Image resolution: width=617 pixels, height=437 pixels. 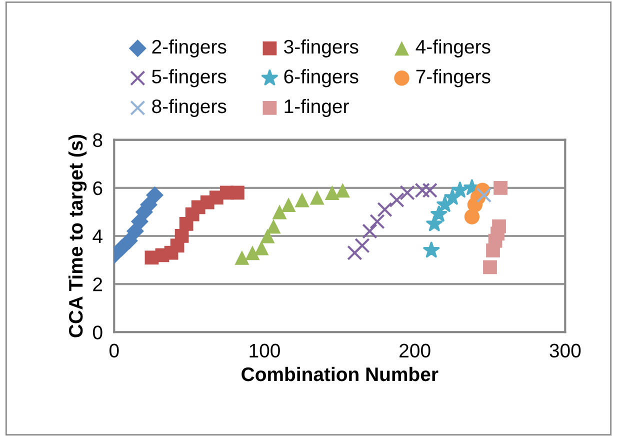 I want to click on x-tick-label: 300, so click(x=565, y=351).